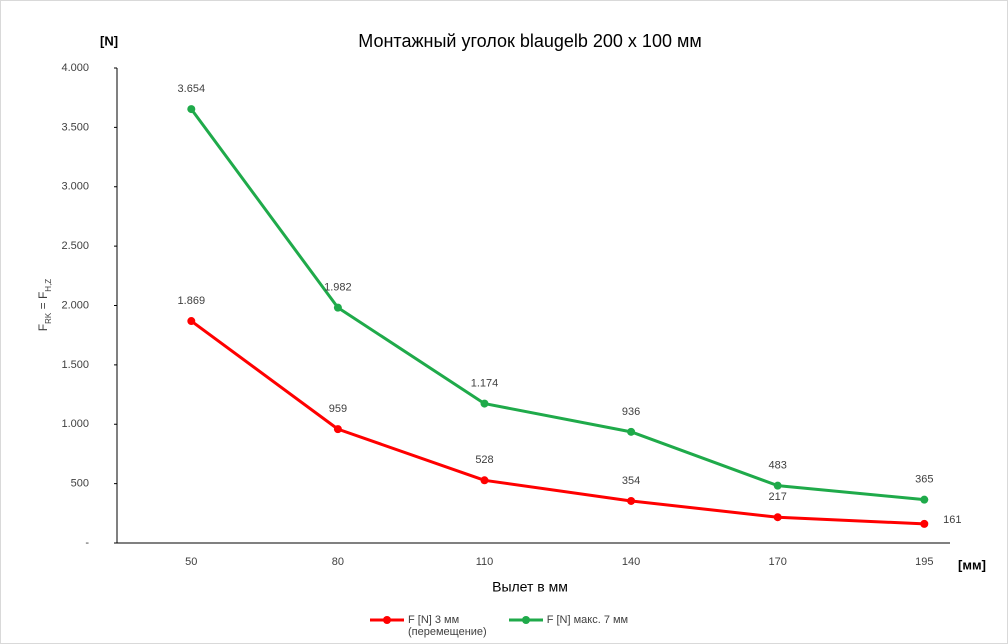 The width and height of the screenshot is (1008, 644). I want to click on y-tick-label: 1.000, so click(75, 424).